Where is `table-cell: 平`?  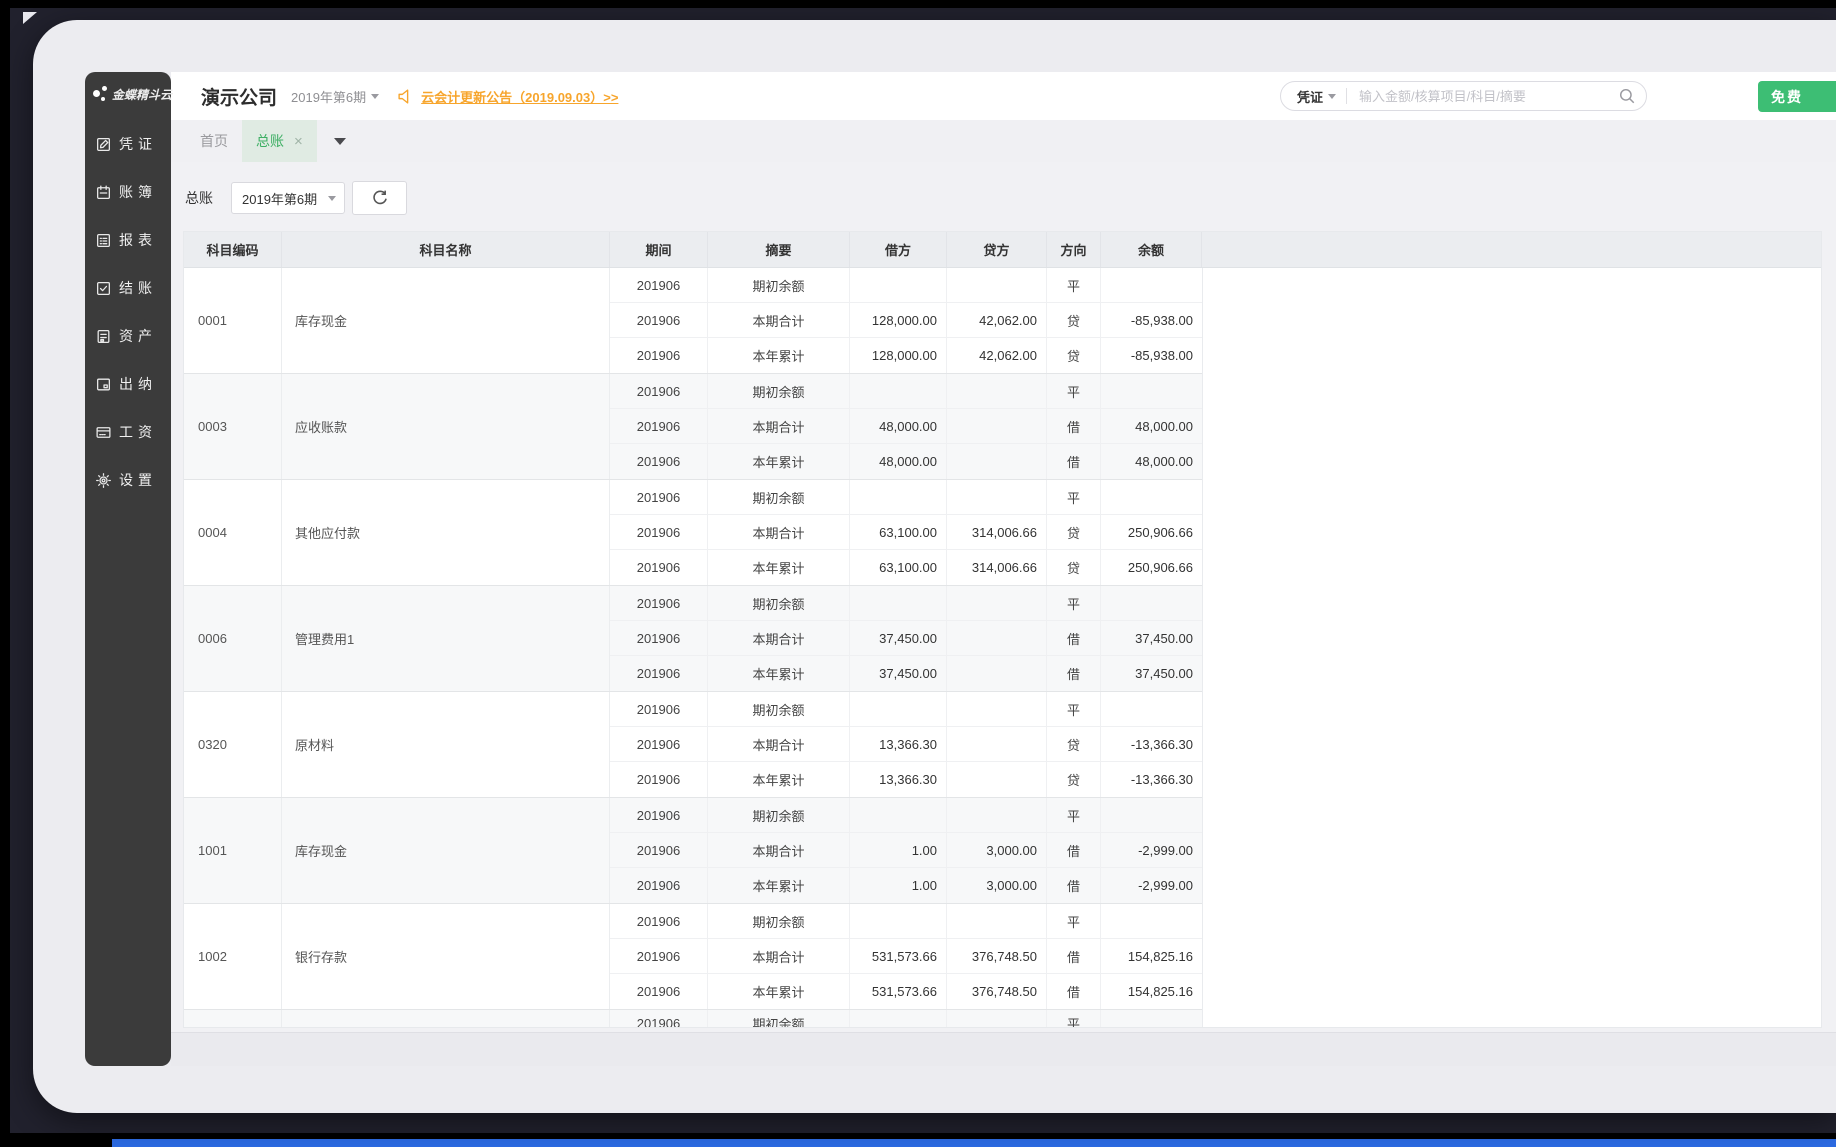 table-cell: 平 is located at coordinates (1074, 921).